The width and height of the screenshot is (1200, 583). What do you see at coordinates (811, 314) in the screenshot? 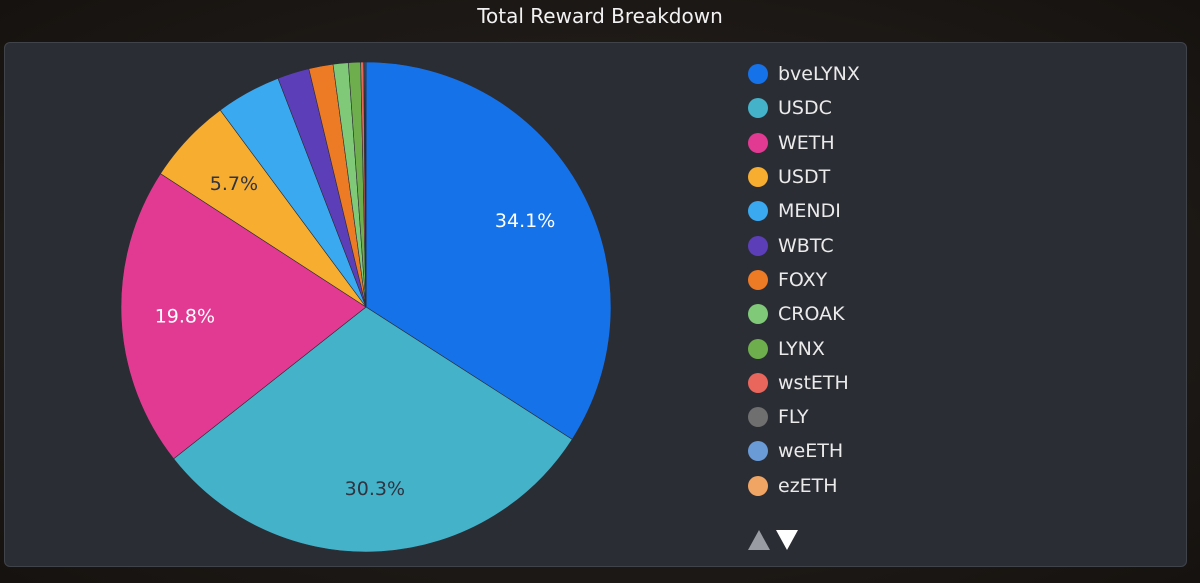
I see `legend-label: CROAK` at bounding box center [811, 314].